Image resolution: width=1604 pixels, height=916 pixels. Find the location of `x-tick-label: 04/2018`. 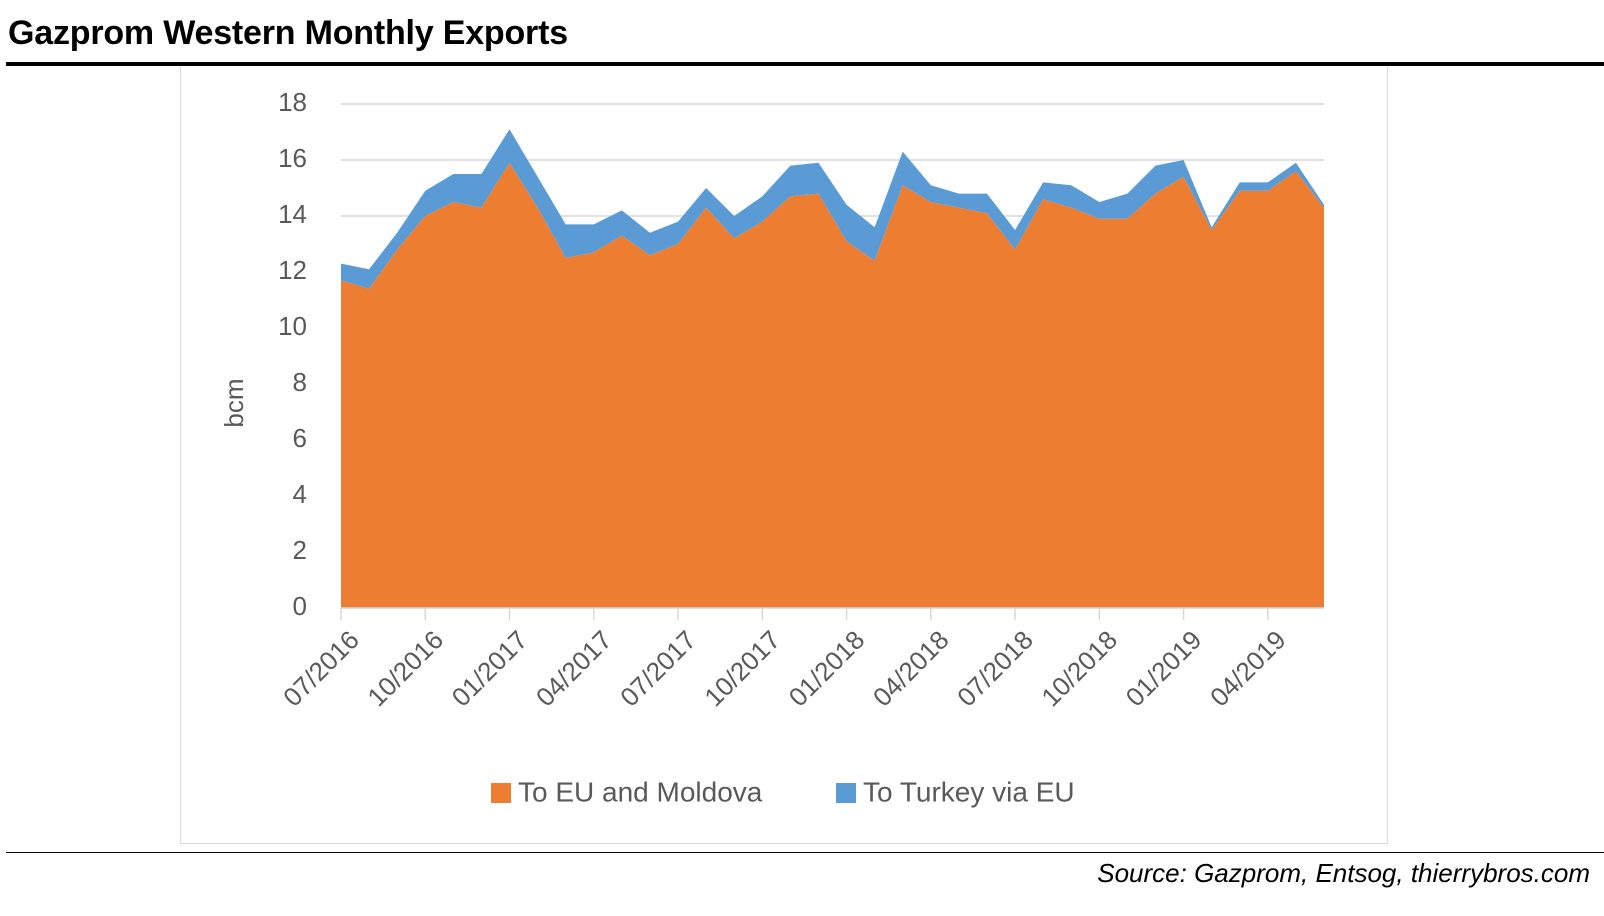

x-tick-label: 04/2018 is located at coordinates (911, 669).